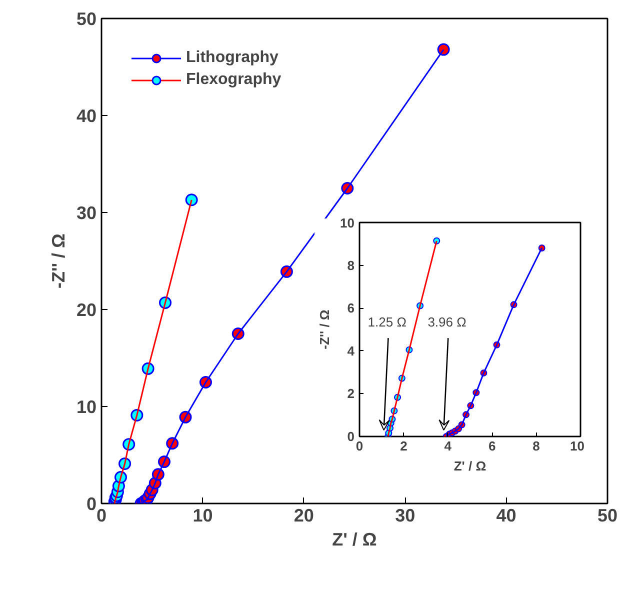  Describe the element at coordinates (387, 322) in the screenshot. I see `annotation: 1.25 Ω` at that location.